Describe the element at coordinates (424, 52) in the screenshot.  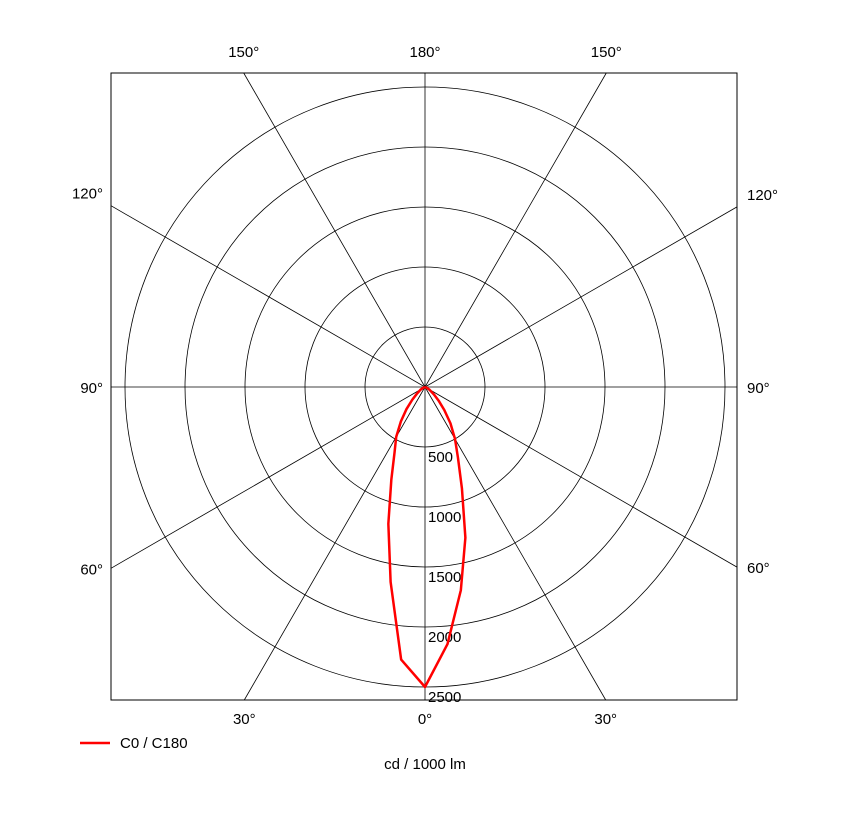
I see `angle-tick-label: 180°` at that location.